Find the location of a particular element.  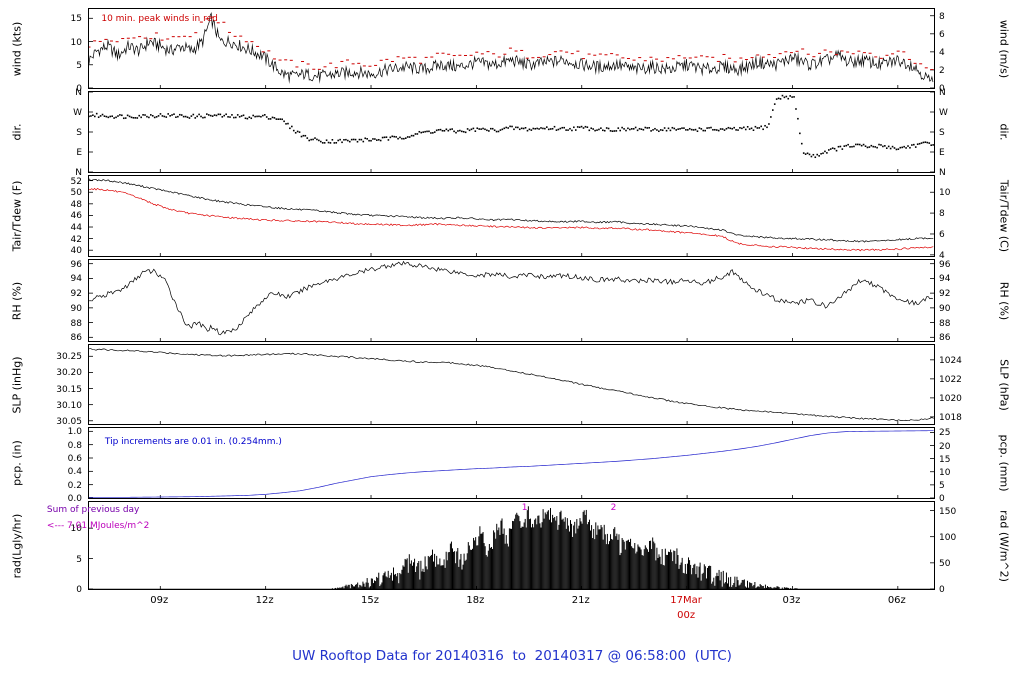

temp-left-tick-label: 40 is located at coordinates (76, 251).